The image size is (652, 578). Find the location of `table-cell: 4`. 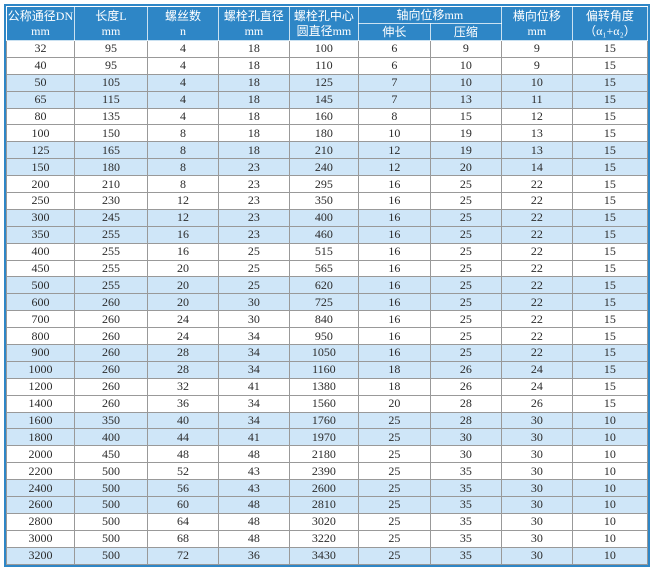

table-cell: 4 is located at coordinates (182, 99).